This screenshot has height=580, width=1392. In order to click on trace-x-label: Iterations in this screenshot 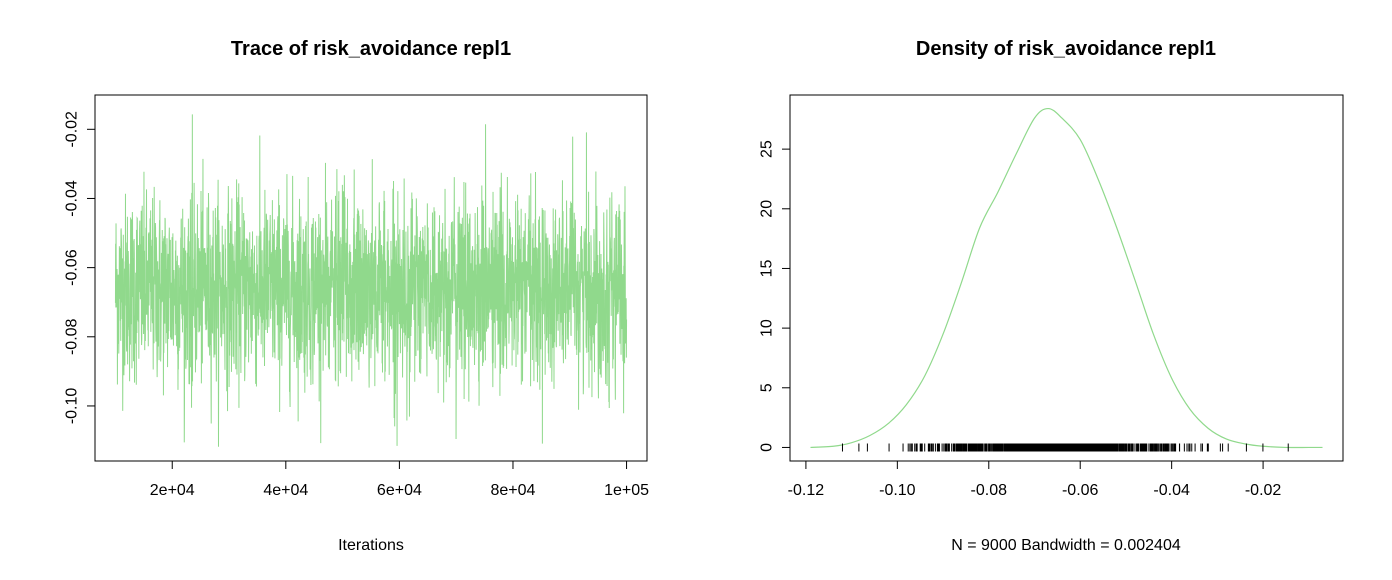, I will do `click(371, 545)`.